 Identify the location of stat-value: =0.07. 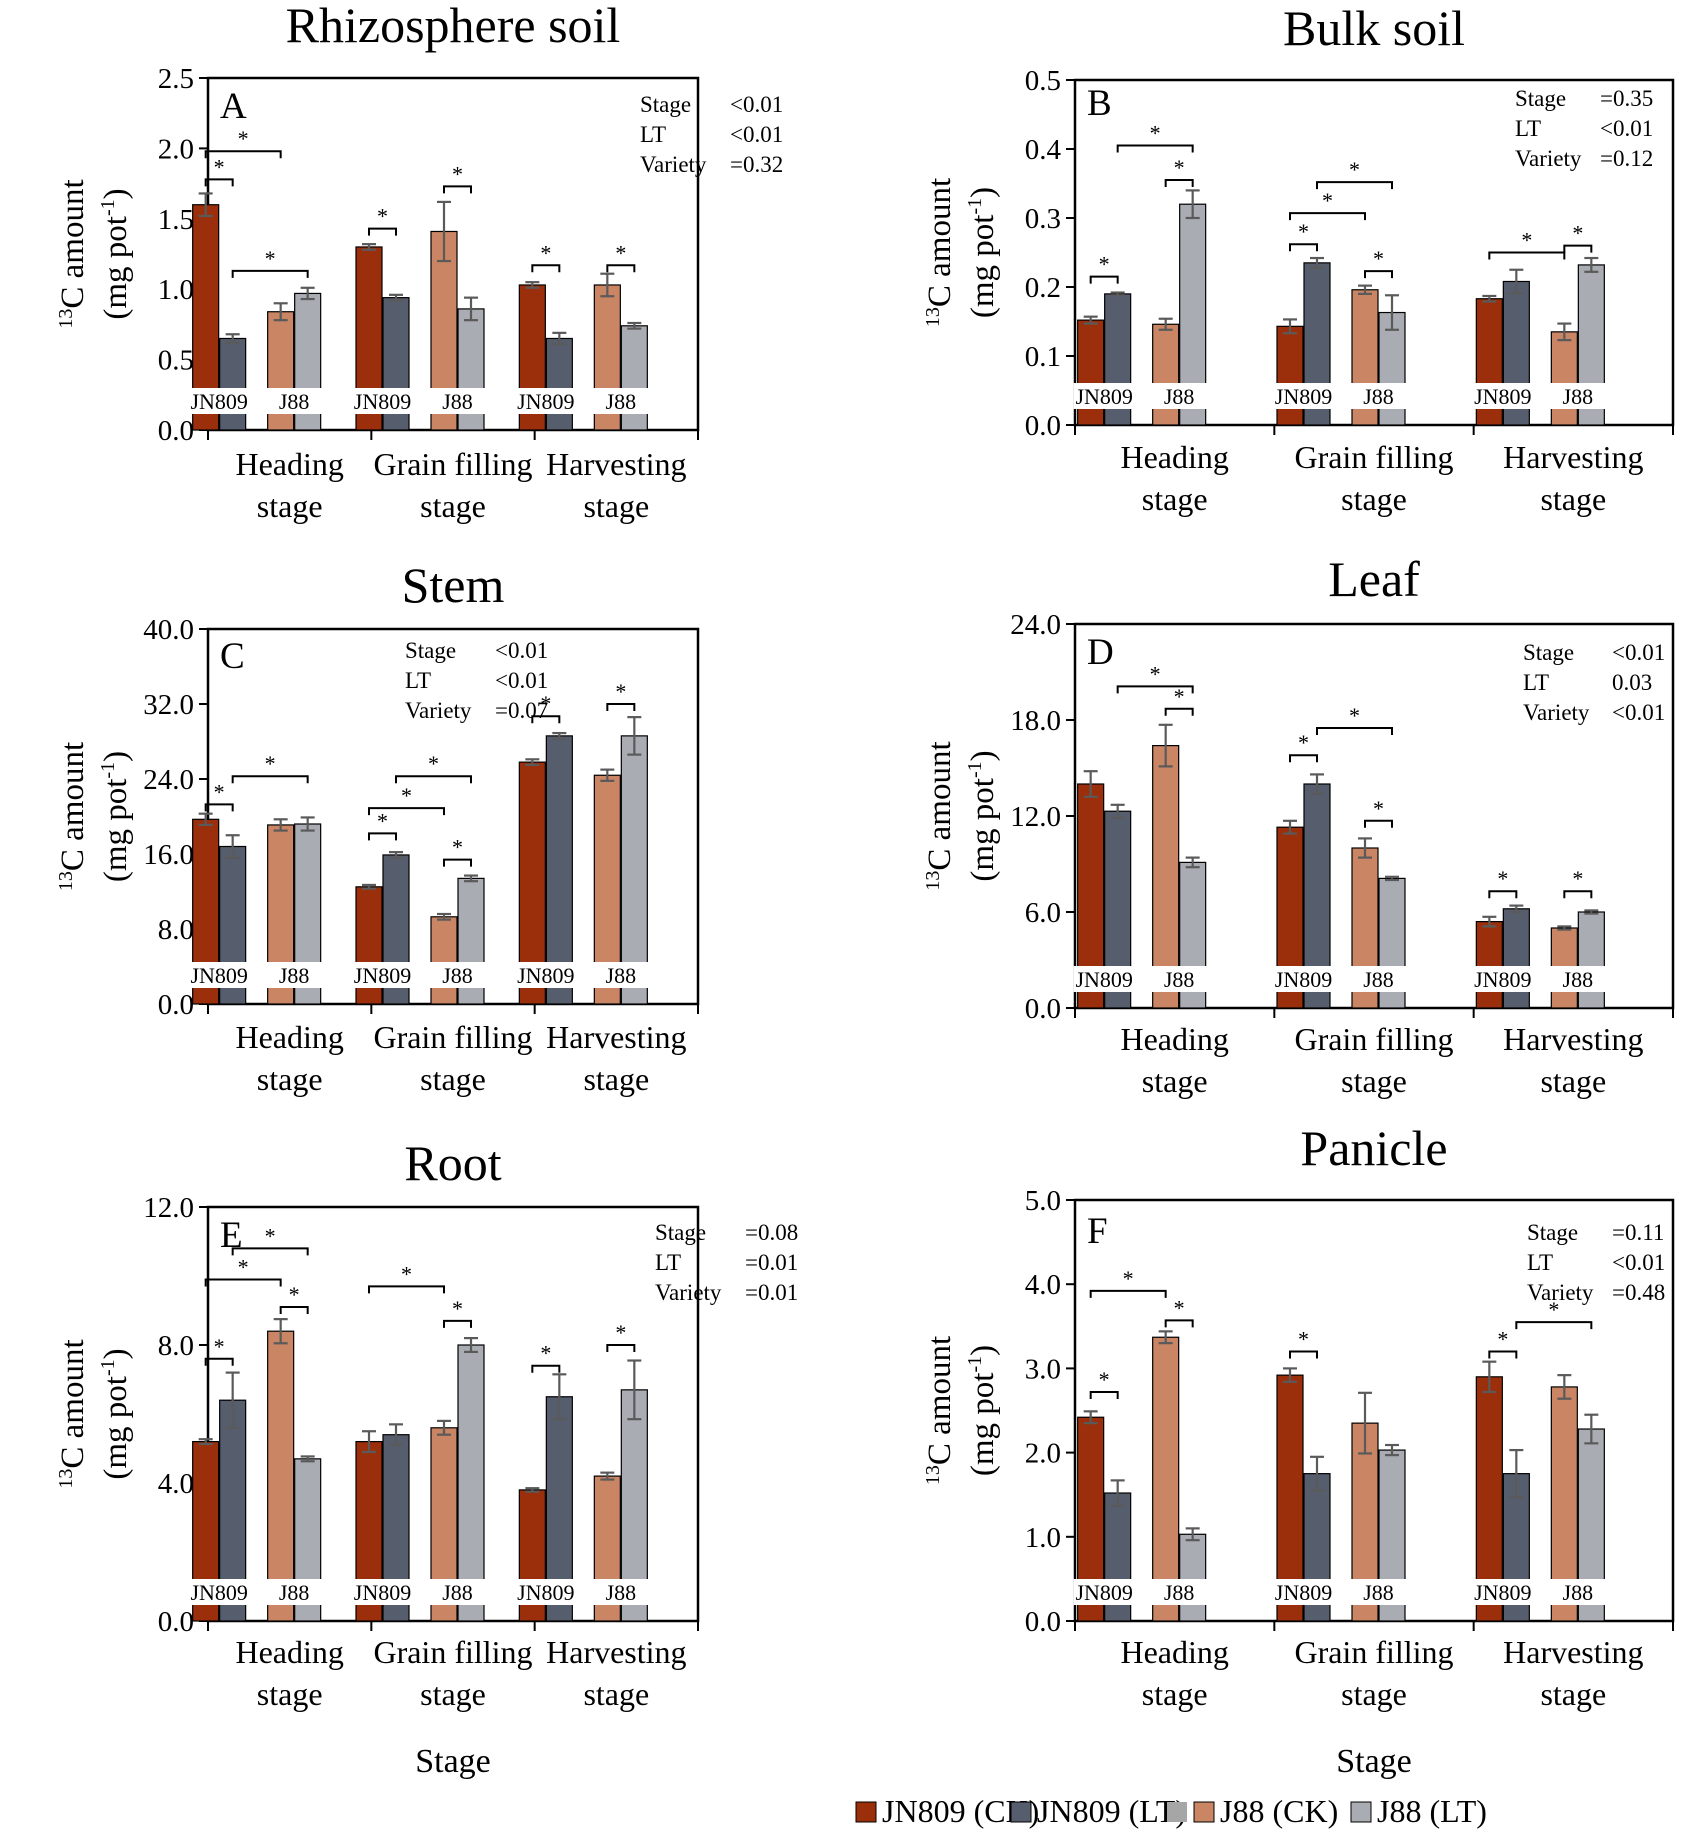
(521, 710).